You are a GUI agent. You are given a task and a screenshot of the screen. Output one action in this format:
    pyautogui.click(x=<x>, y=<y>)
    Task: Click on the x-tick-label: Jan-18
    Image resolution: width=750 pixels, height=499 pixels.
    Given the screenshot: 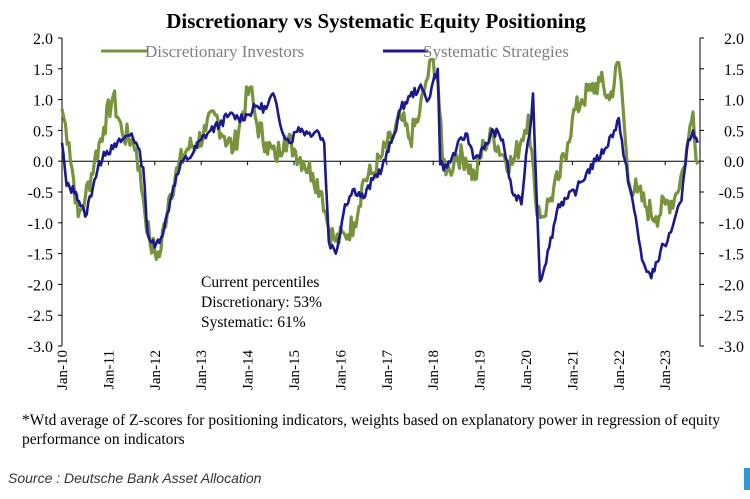 What is the action you would take?
    pyautogui.click(x=434, y=370)
    